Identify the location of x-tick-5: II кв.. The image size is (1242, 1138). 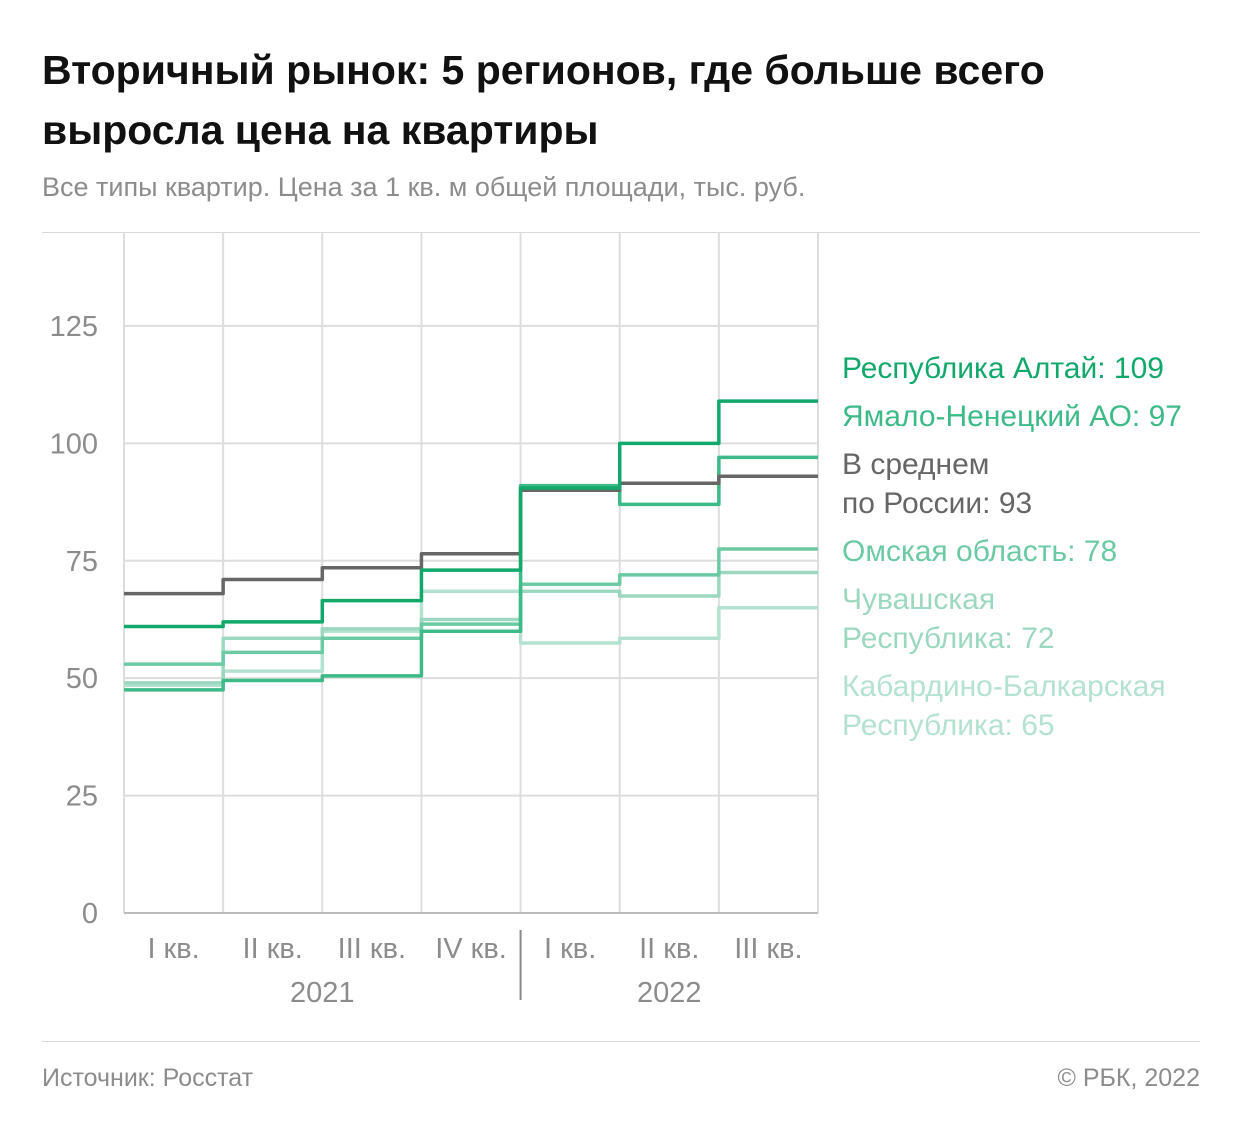
(669, 949).